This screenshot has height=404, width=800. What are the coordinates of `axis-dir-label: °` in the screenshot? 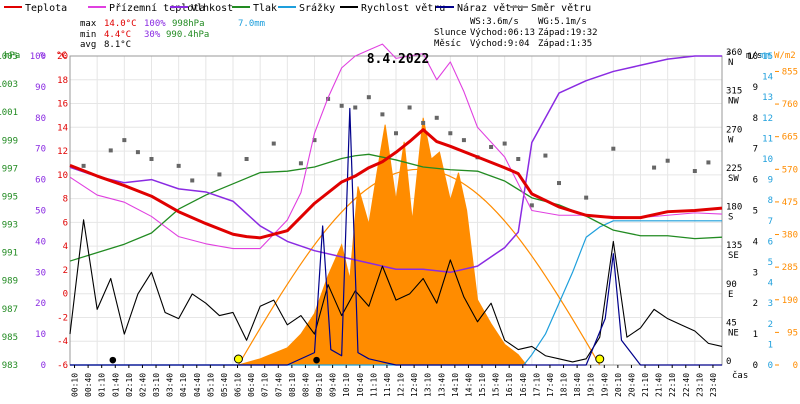 It's located at (728, 56).